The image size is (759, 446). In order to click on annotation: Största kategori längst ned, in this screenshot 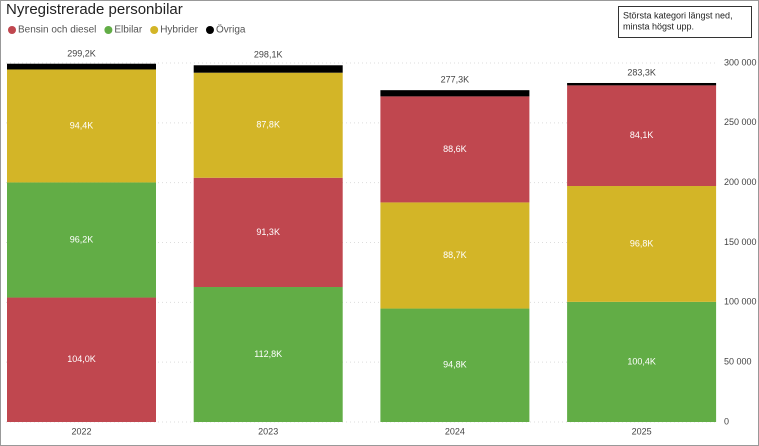, I will do `click(678, 15)`.